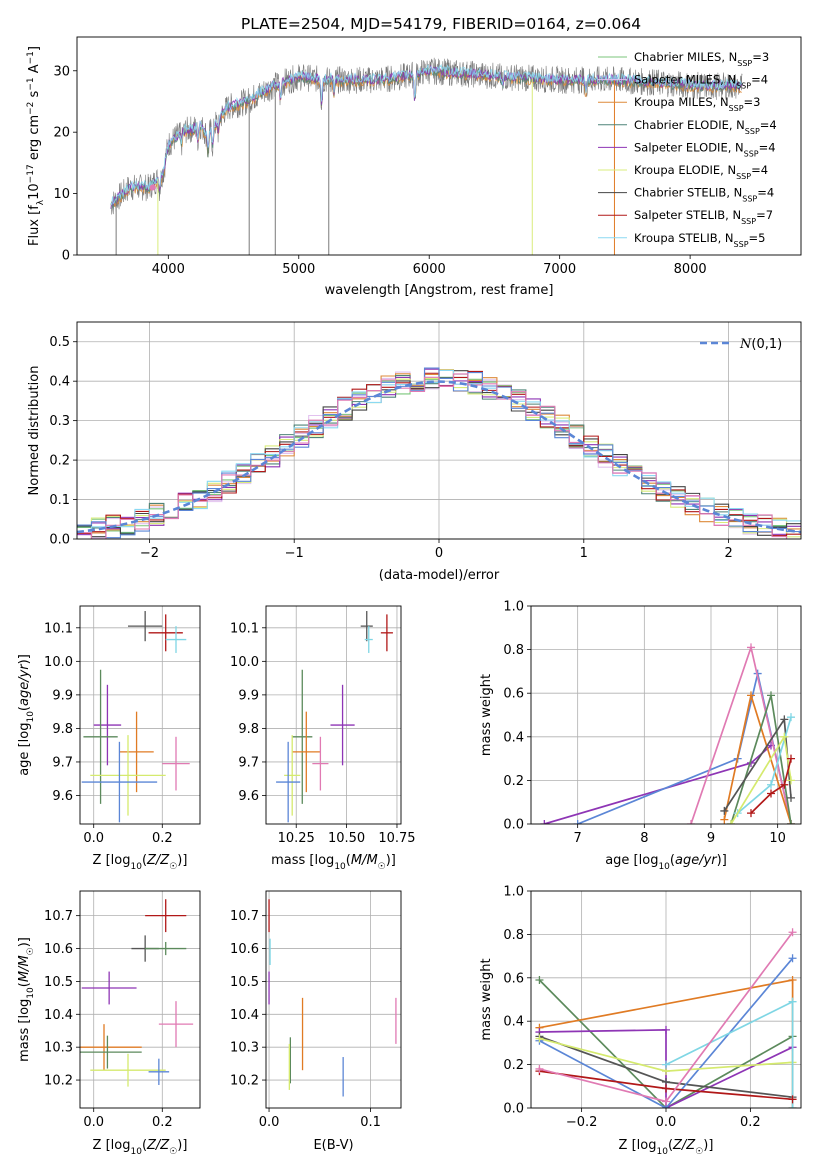 This screenshot has width=819, height=1170. Describe the element at coordinates (58, 916) in the screenshot. I see `y-tick-label: 10.7` at that location.